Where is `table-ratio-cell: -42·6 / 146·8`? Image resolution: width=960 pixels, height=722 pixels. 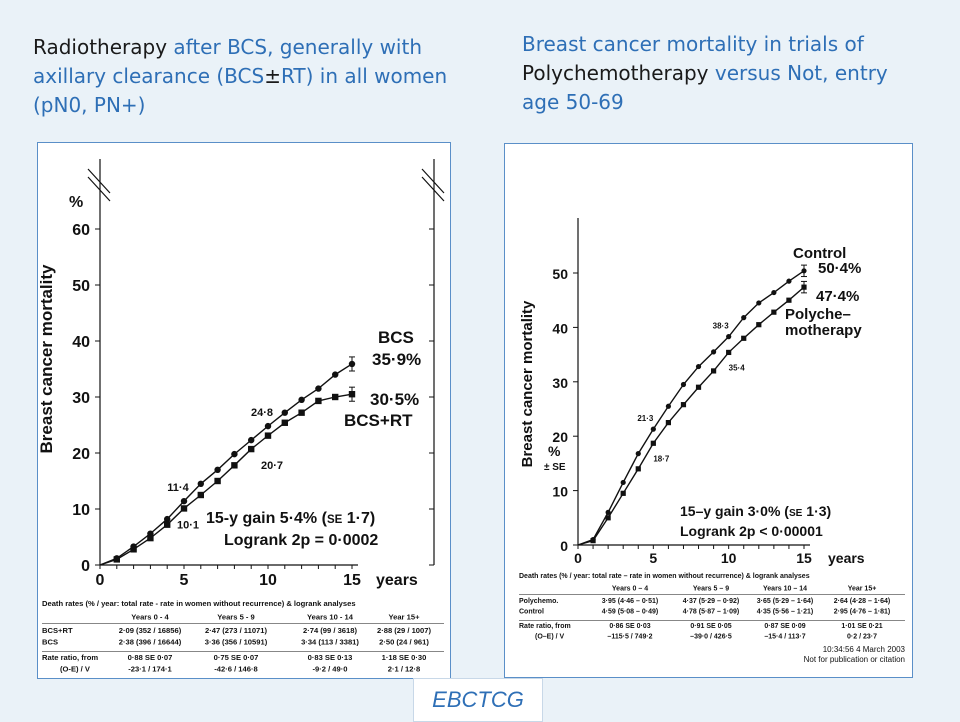
table-ratio-cell: -42·6 / 146·8 is located at coordinates (235, 669).